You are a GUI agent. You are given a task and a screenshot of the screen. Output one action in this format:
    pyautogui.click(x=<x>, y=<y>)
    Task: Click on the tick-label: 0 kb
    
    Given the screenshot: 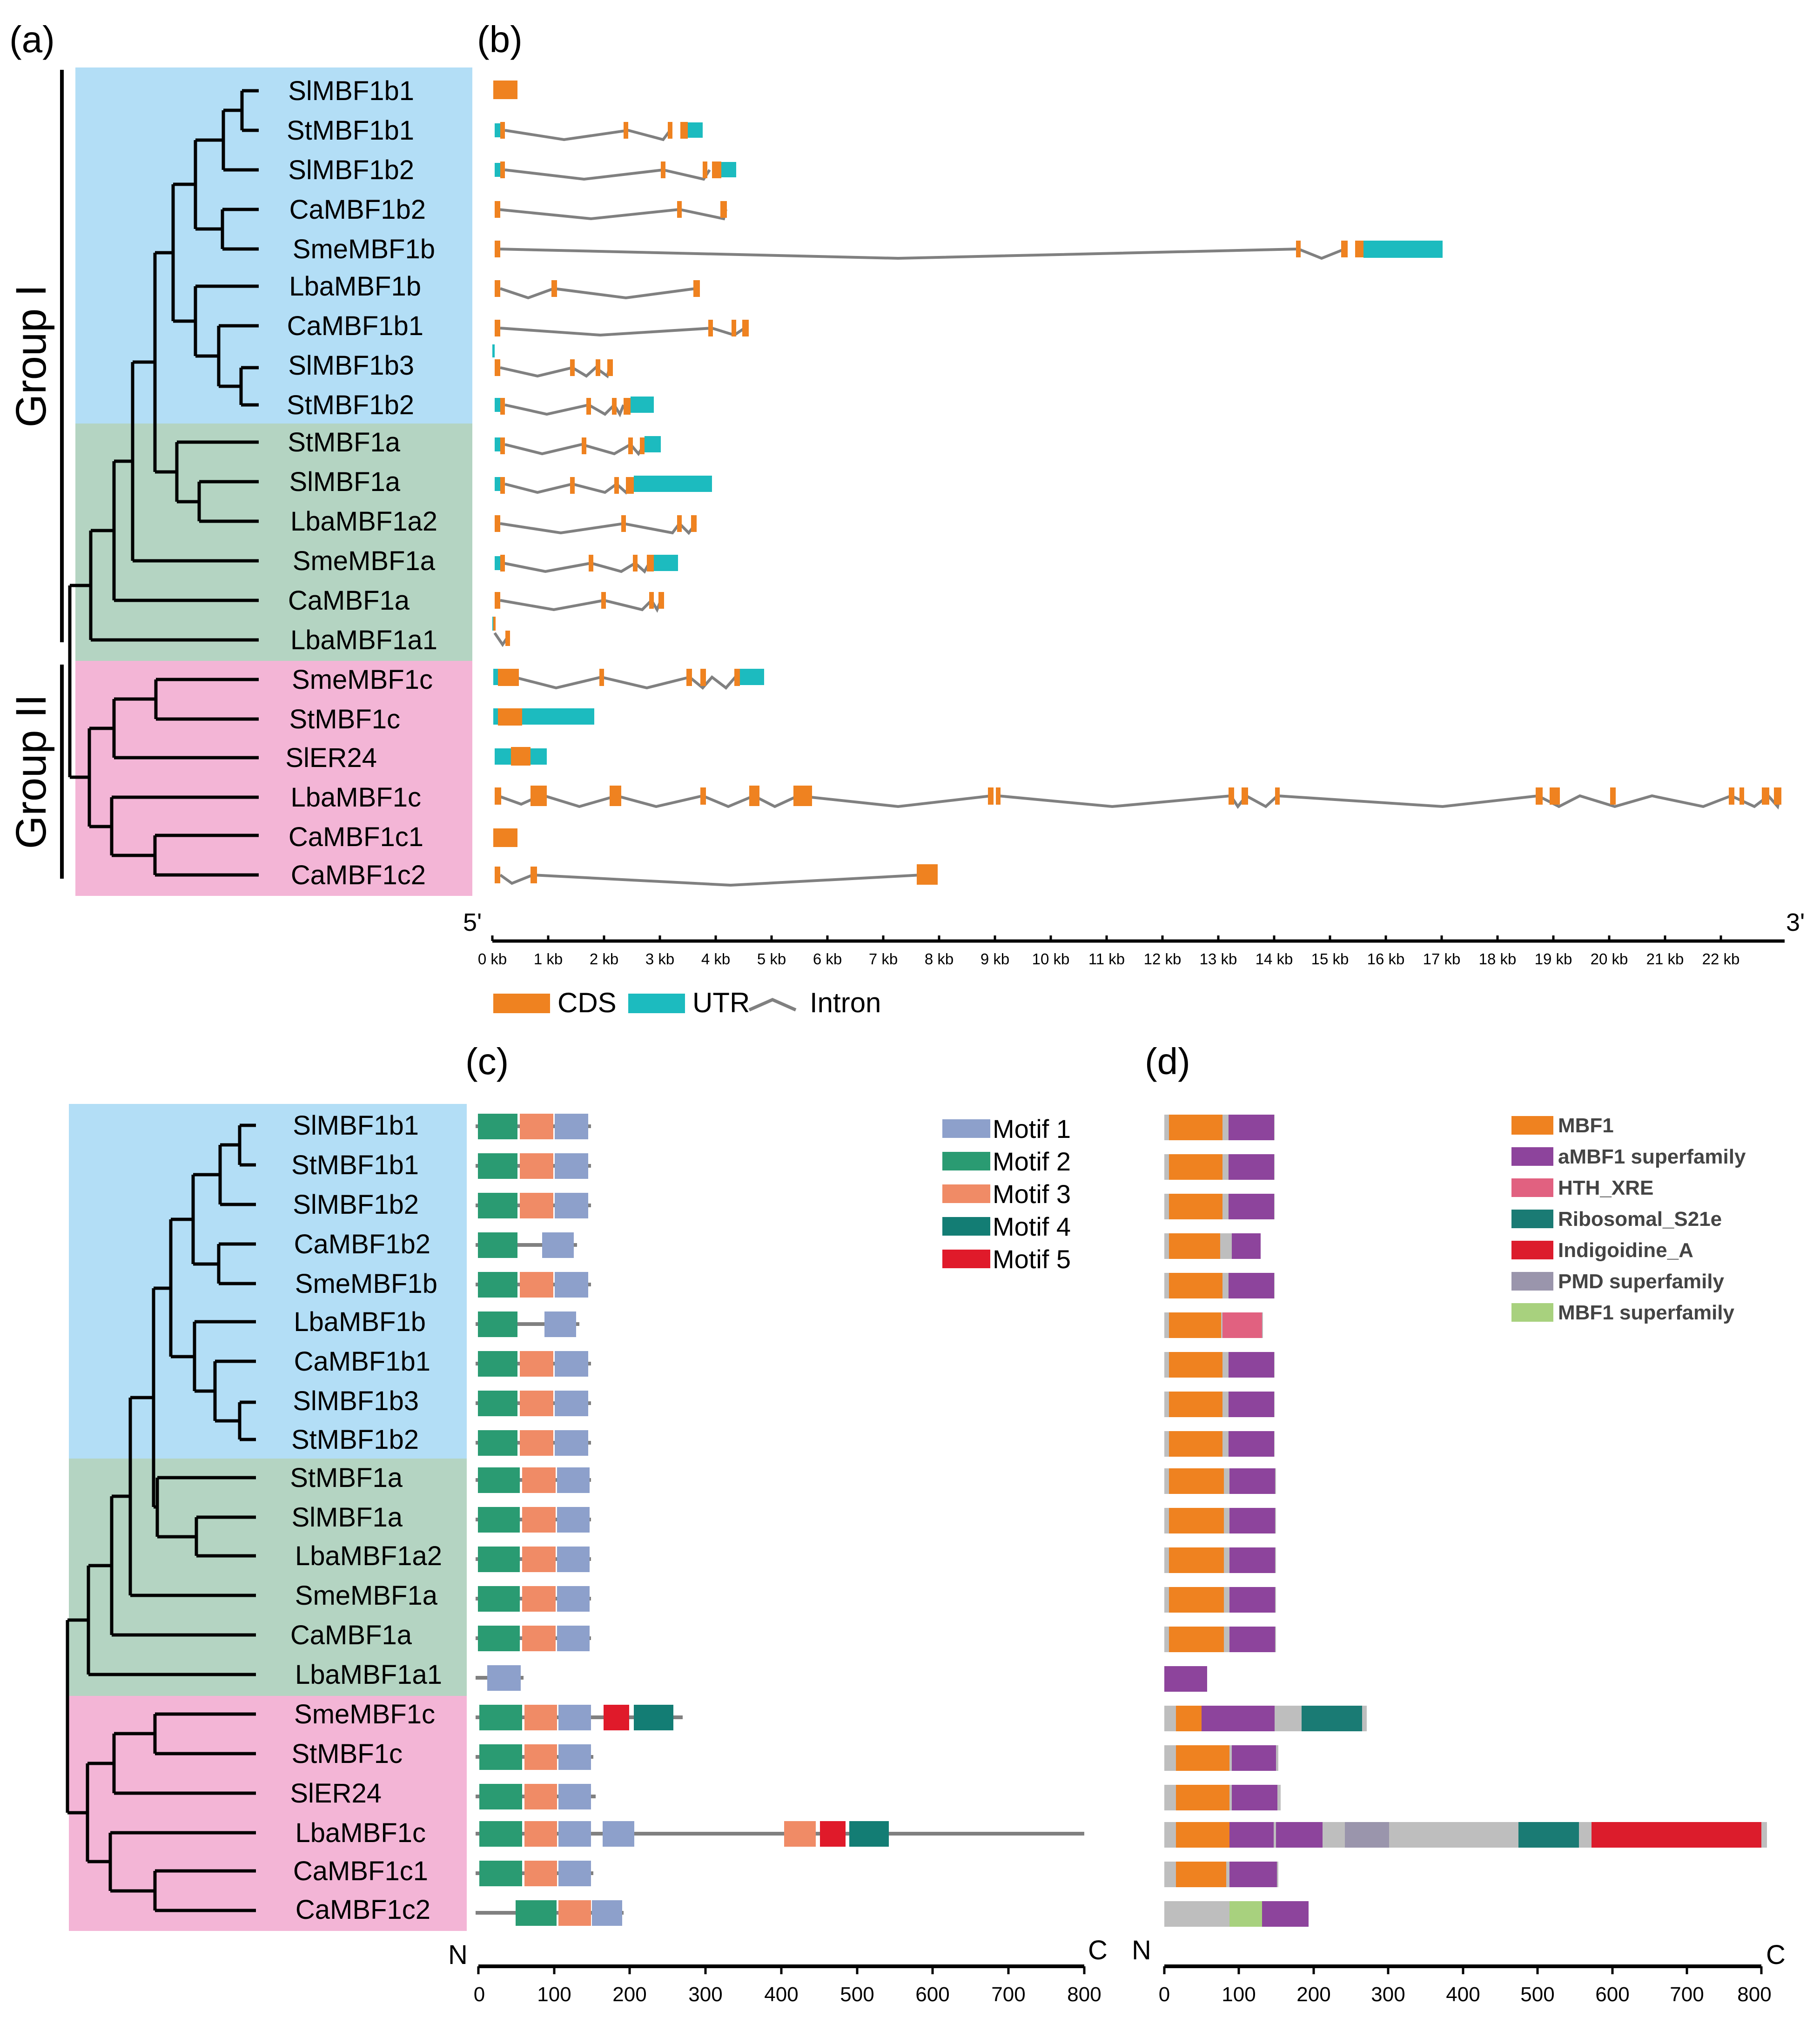 What is the action you would take?
    pyautogui.click(x=492, y=959)
    